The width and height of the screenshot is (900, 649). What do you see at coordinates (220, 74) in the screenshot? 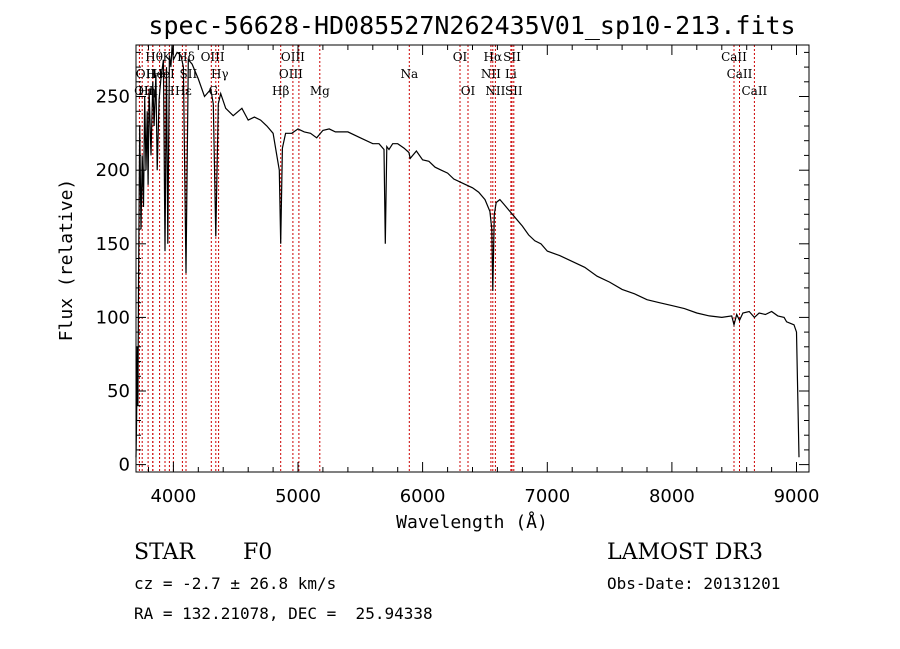
I see `line-label: Hγ` at bounding box center [220, 74].